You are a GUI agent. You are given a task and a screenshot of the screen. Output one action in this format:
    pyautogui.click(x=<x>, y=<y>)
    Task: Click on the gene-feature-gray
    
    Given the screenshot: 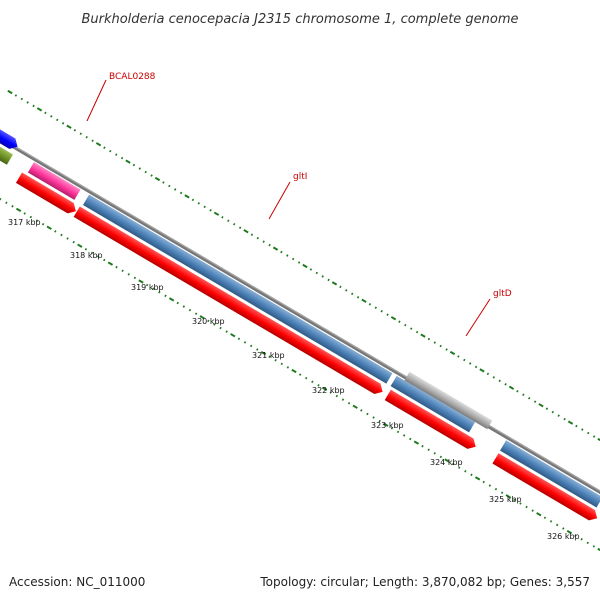 What is the action you would take?
    pyautogui.click(x=448, y=400)
    